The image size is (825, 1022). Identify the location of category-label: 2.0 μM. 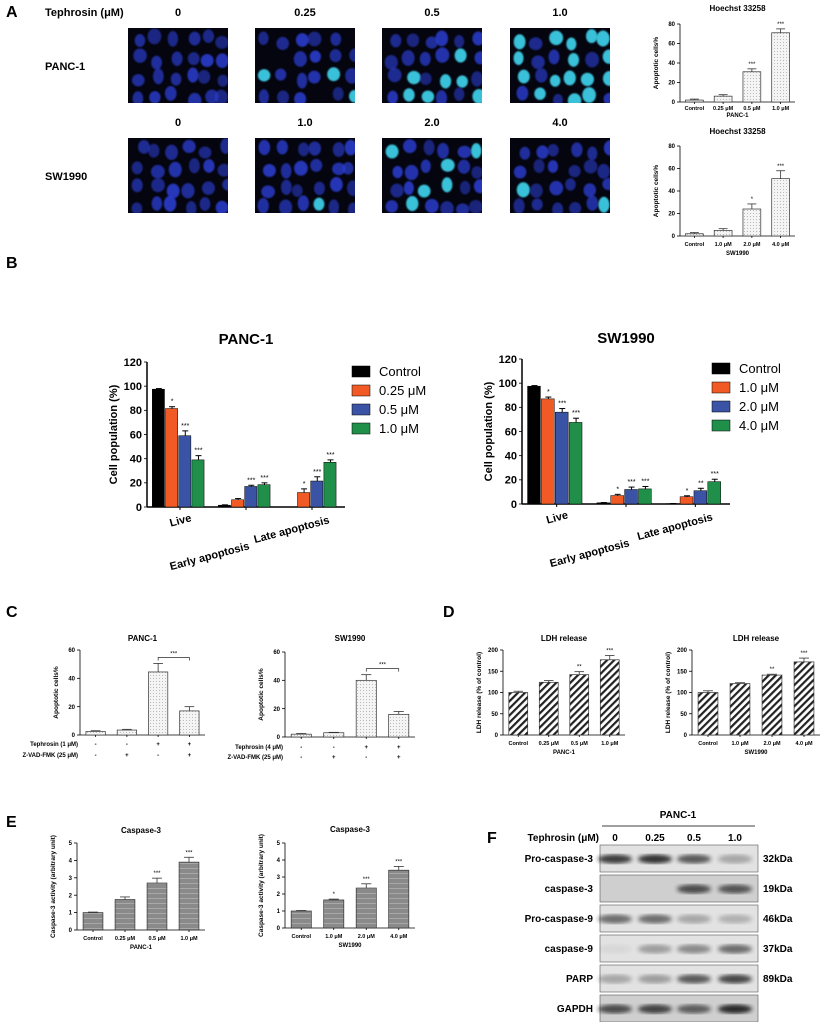
(367, 937).